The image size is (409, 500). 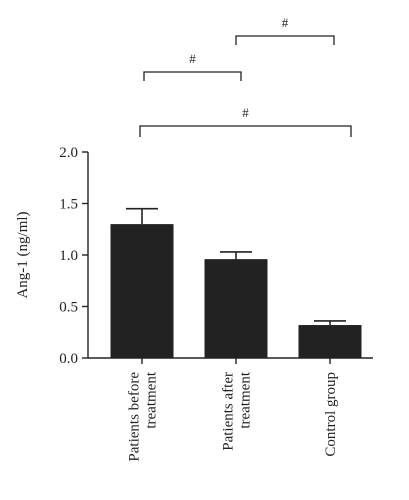 What do you see at coordinates (68, 153) in the screenshot?
I see `y-tick-label: 2.0` at bounding box center [68, 153].